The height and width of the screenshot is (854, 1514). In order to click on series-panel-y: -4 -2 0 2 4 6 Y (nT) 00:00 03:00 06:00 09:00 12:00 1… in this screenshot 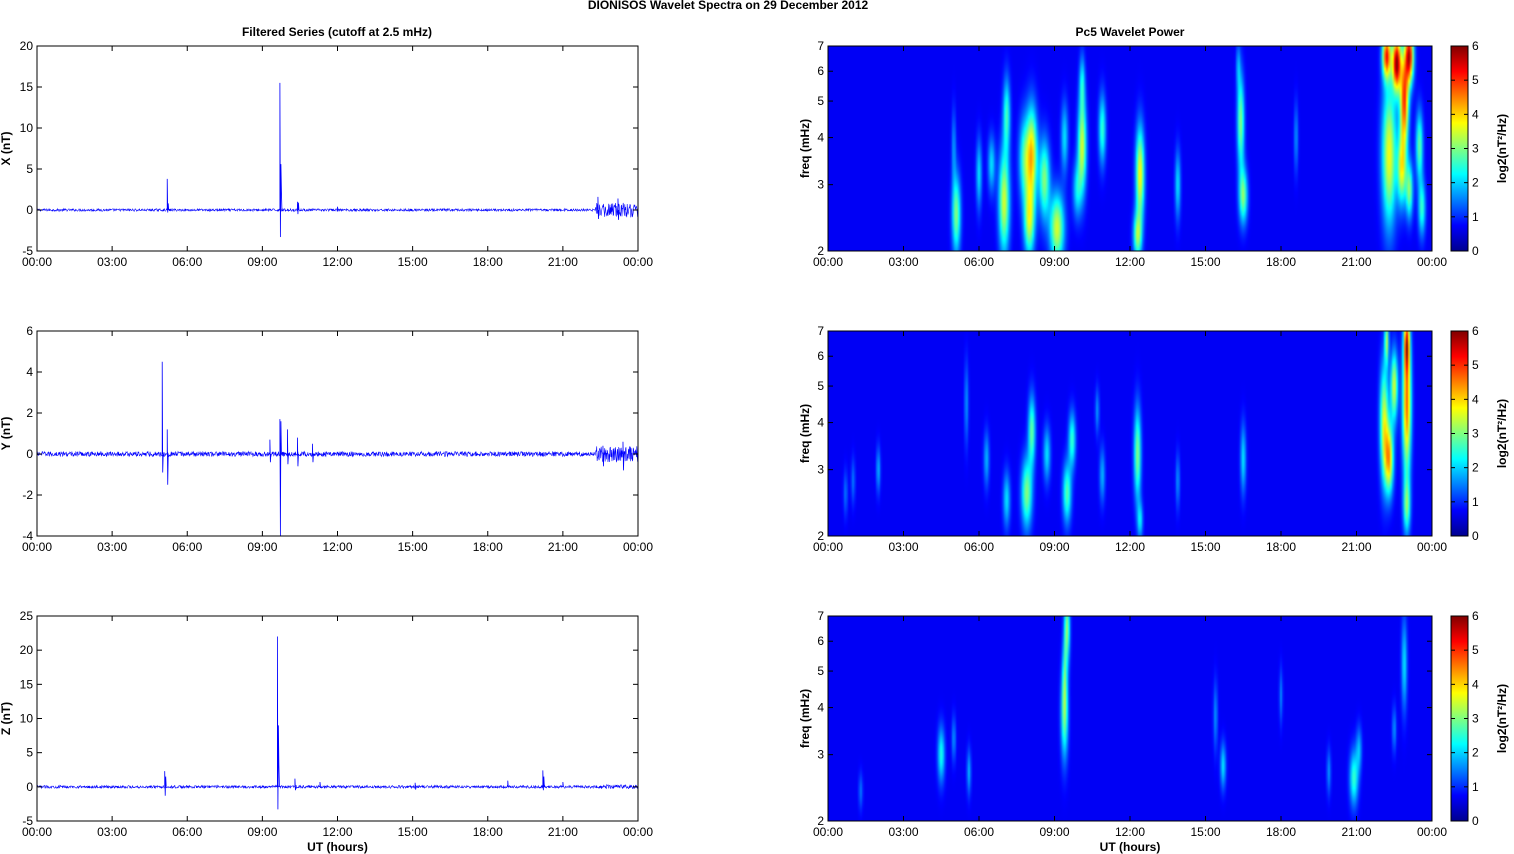, I will do `click(326, 439)`.